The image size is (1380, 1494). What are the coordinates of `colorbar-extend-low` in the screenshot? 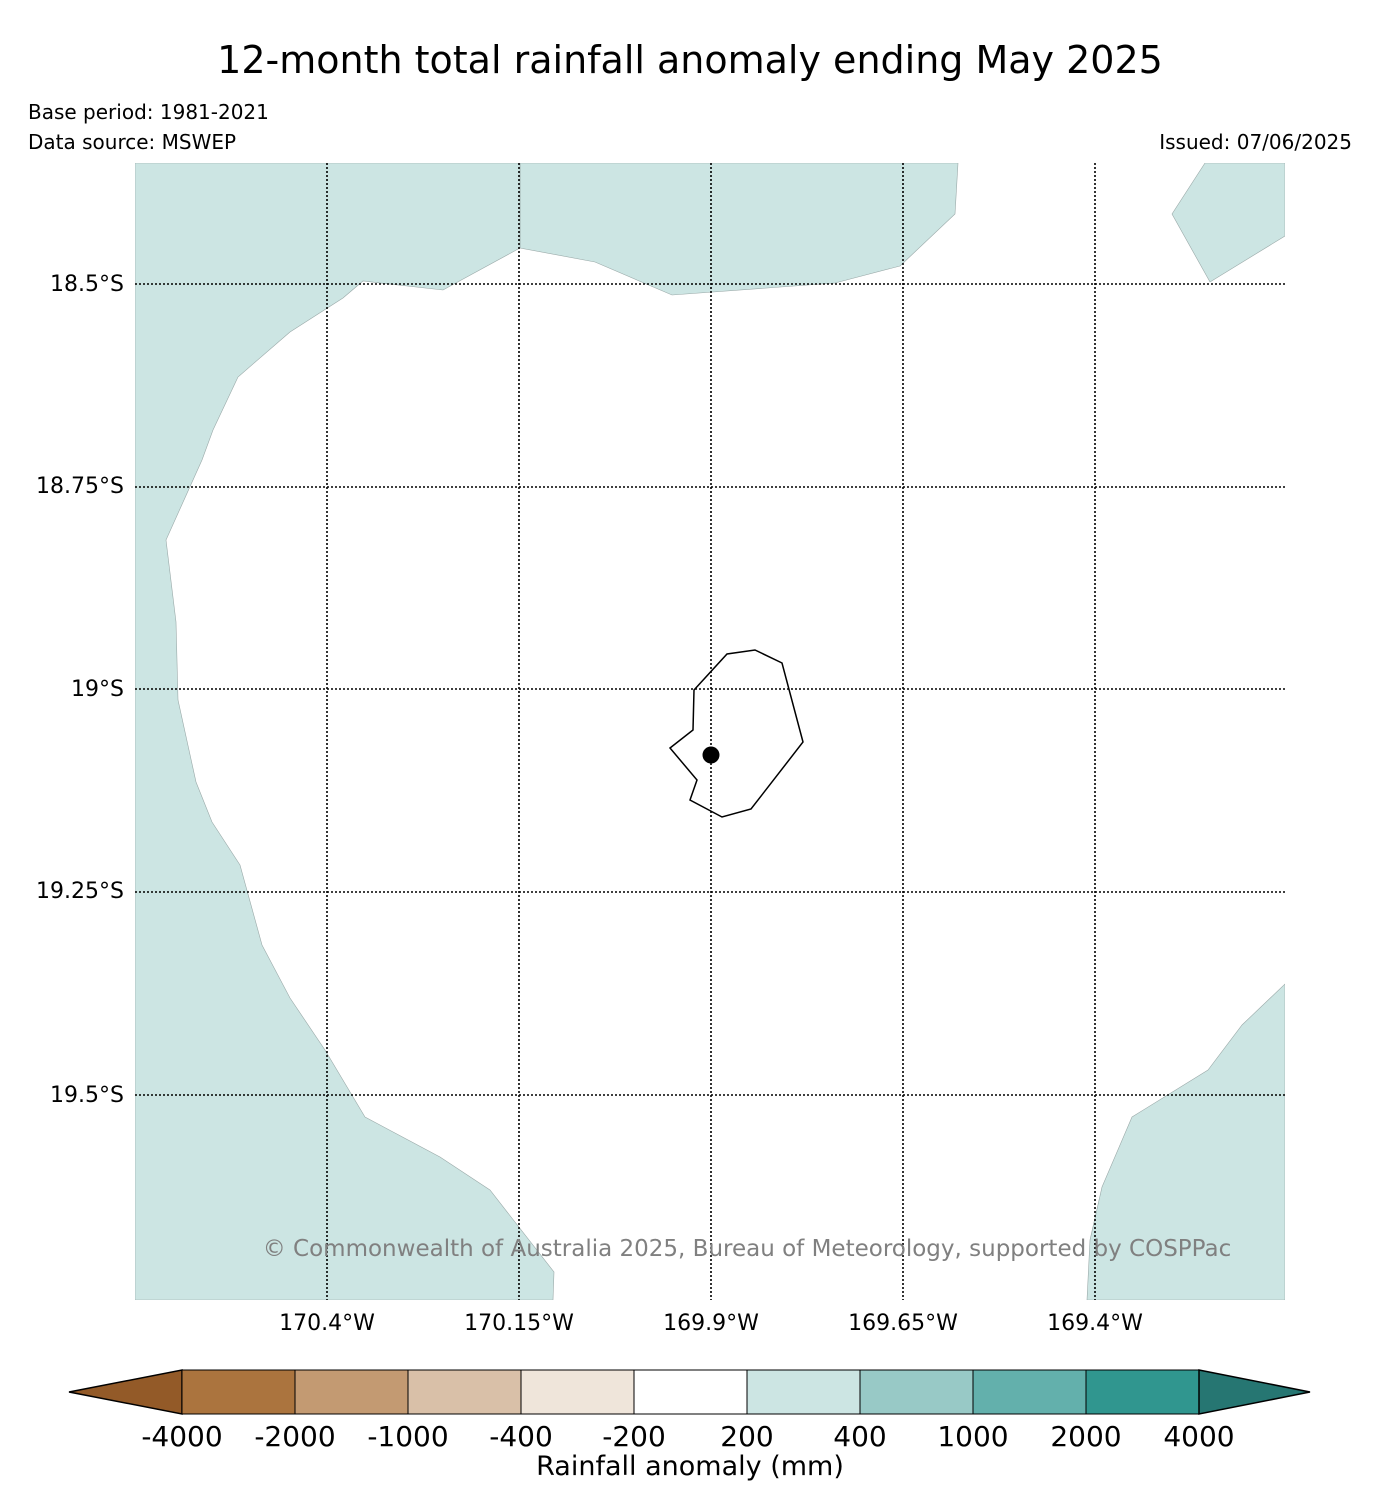 It's located at (125, 1392).